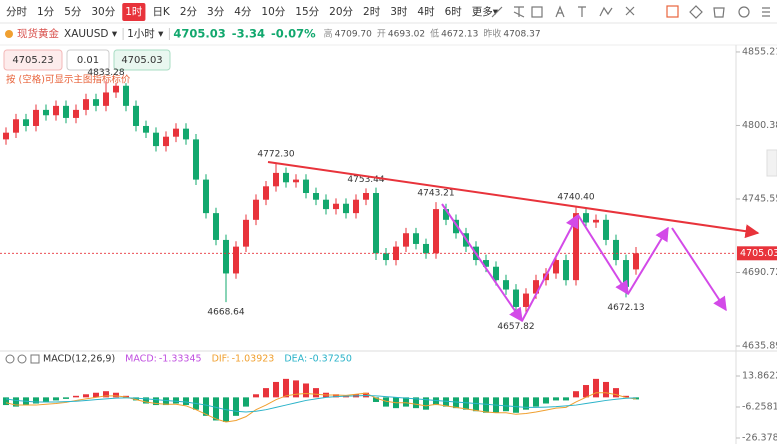 Image resolution: width=777 pixels, height=444 pixels. What do you see at coordinates (248, 34) in the screenshot?
I see `change: -3.34` at bounding box center [248, 34].